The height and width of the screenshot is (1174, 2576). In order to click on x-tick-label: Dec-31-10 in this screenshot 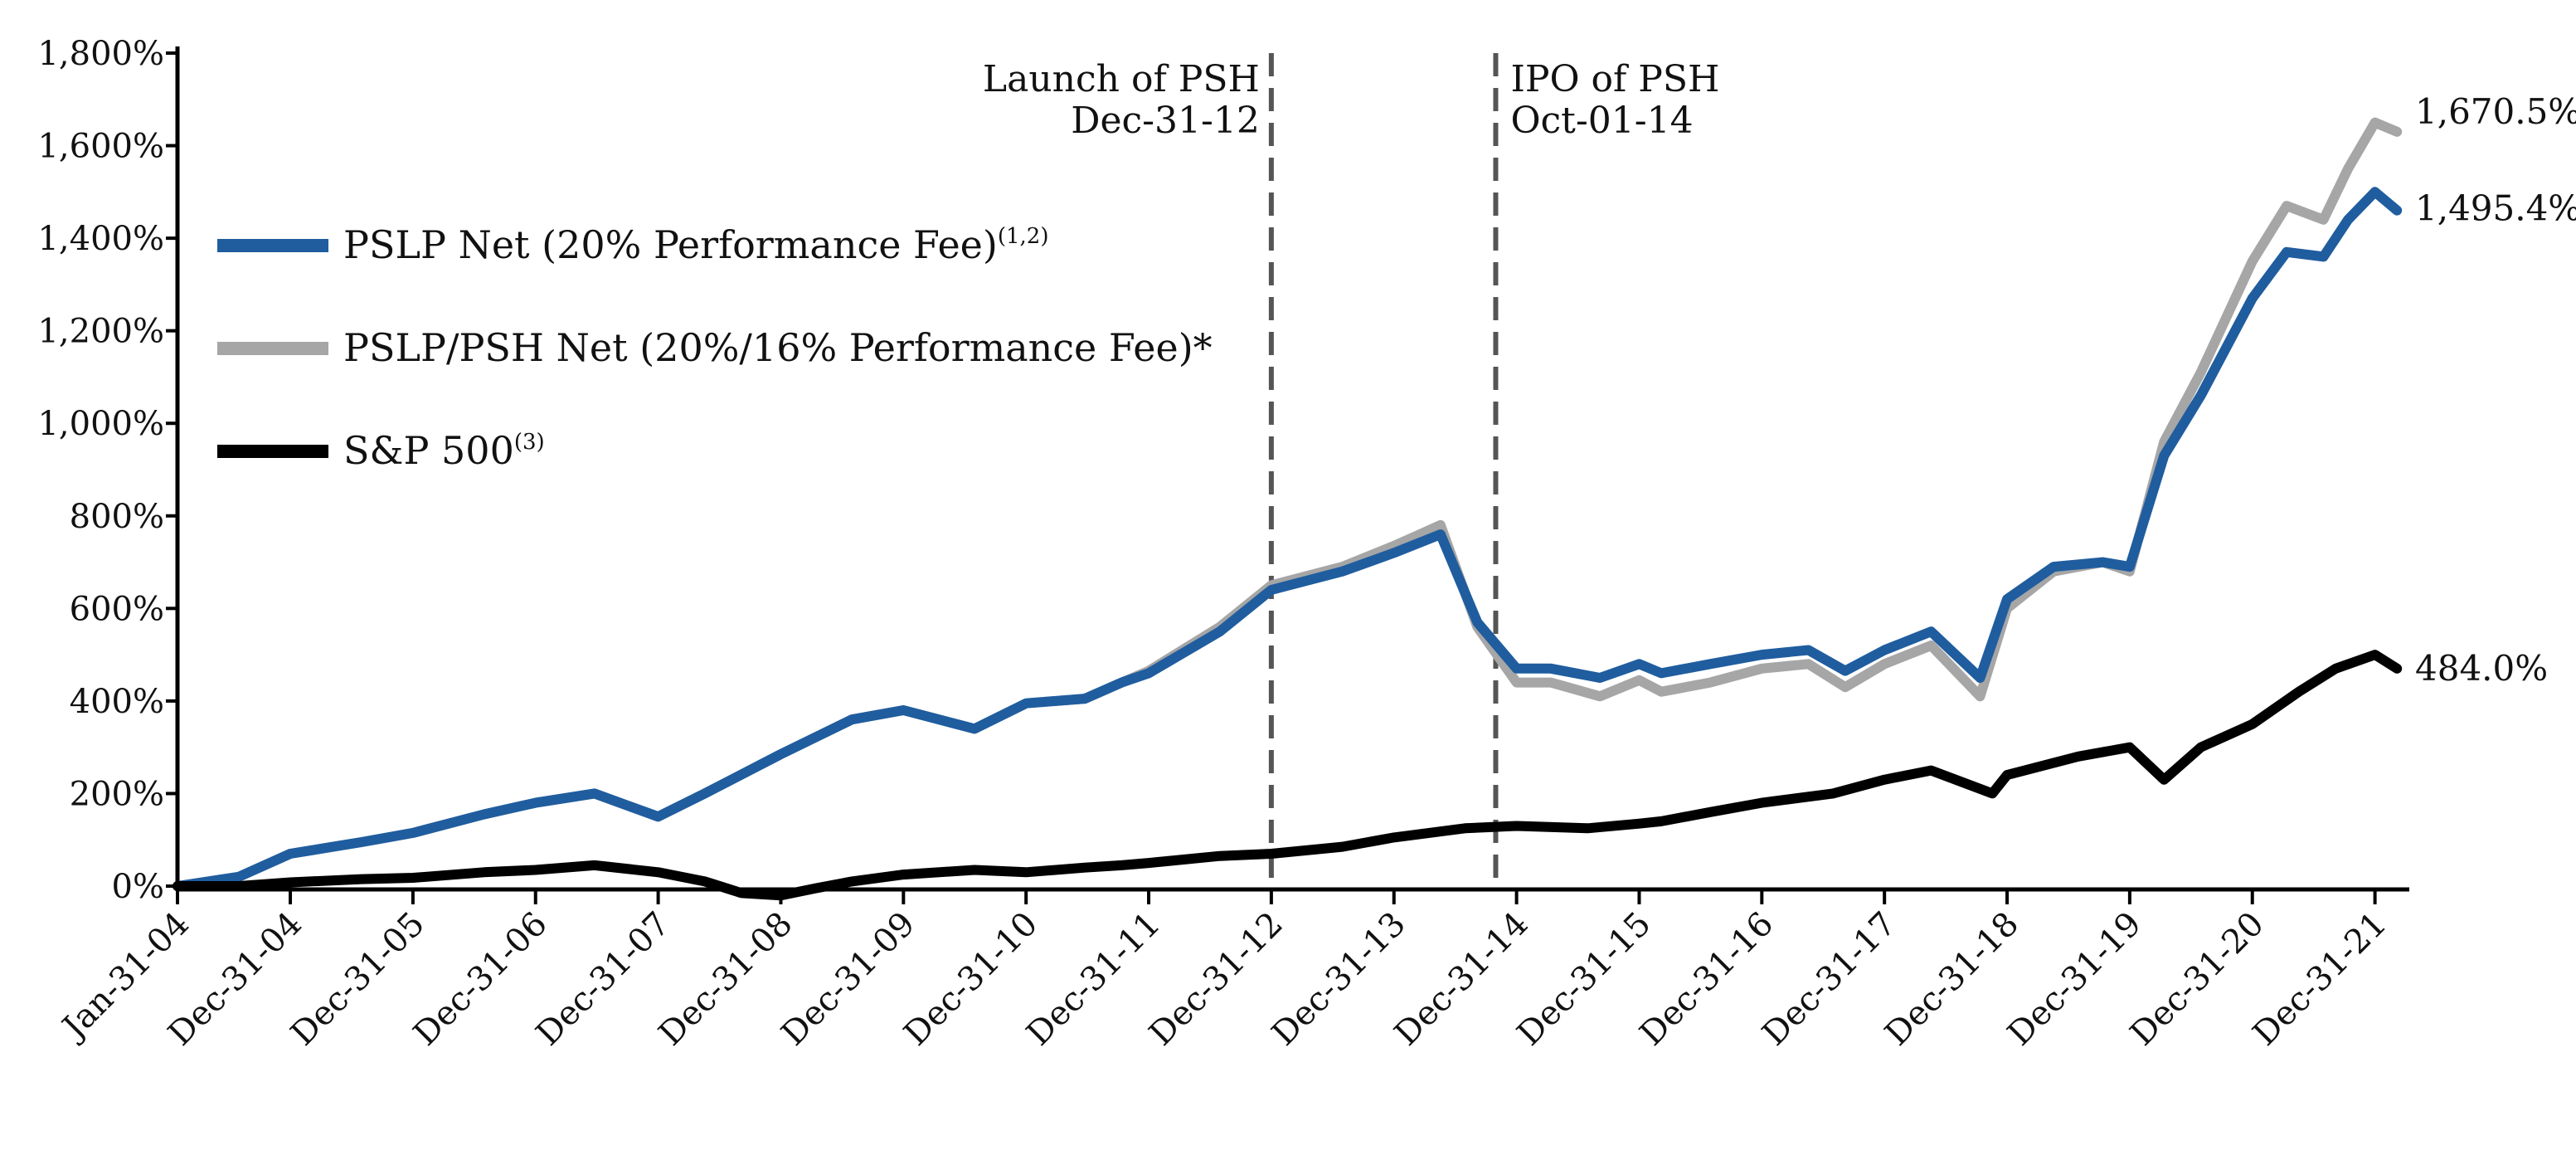, I will do `click(971, 980)`.